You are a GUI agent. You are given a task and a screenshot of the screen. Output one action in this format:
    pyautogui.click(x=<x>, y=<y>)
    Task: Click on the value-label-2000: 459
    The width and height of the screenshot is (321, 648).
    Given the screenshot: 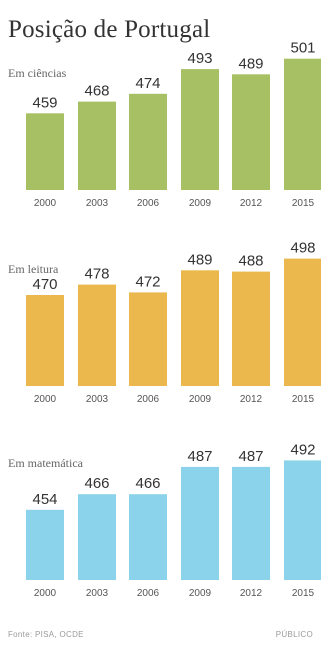 What is the action you would take?
    pyautogui.click(x=44, y=102)
    